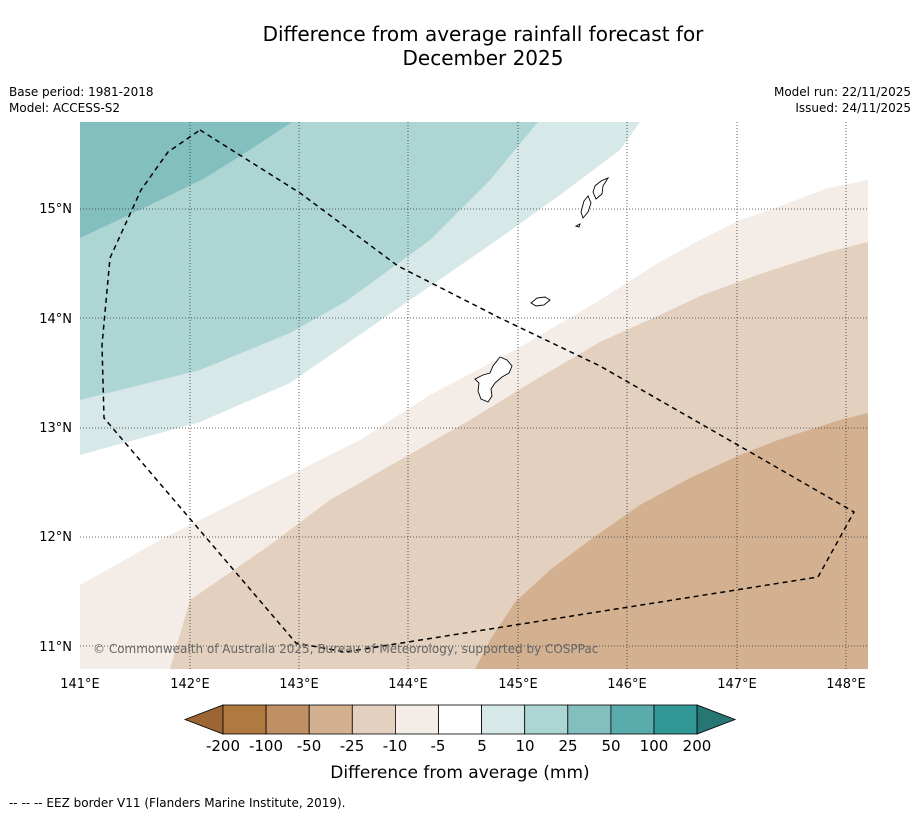  Describe the element at coordinates (81, 100) in the screenshot. I see `meta-left: Base period: 1981-2018 Model: ACCESS-S2` at that location.